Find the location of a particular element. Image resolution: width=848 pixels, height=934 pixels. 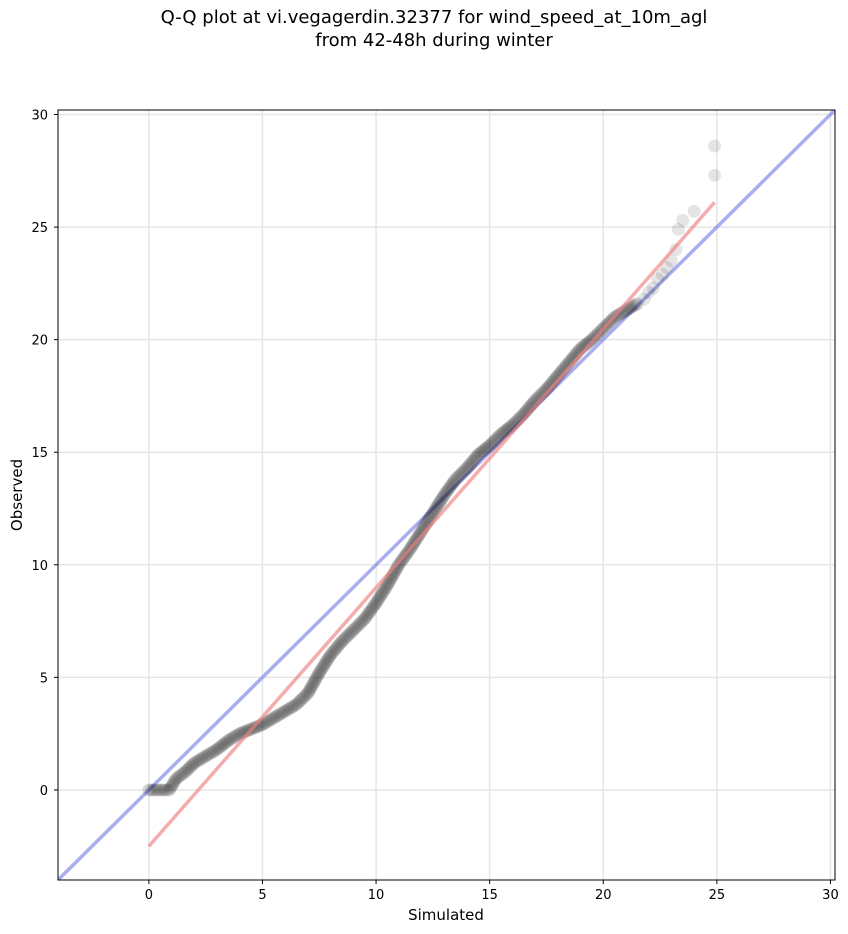

x-tick-label: 30 is located at coordinates (830, 895).